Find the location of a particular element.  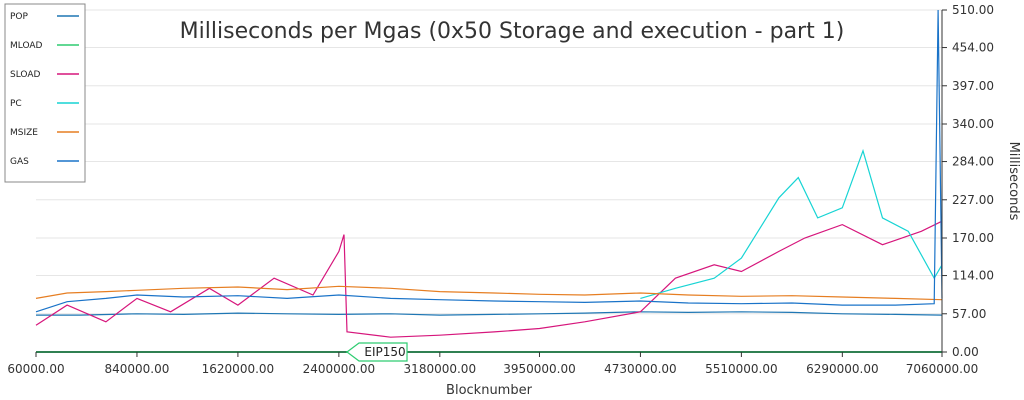

y-tick-label: 227.00 is located at coordinates (973, 200).